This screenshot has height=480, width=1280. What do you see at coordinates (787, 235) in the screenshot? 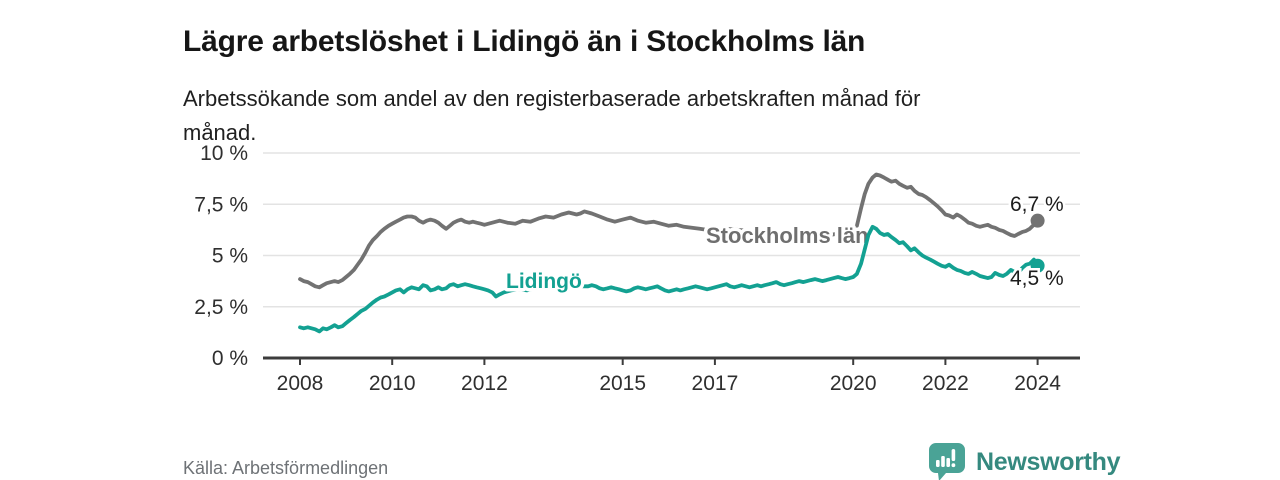
I see `series-inline-label-stockholms-lan: Stockholms län` at bounding box center [787, 235].